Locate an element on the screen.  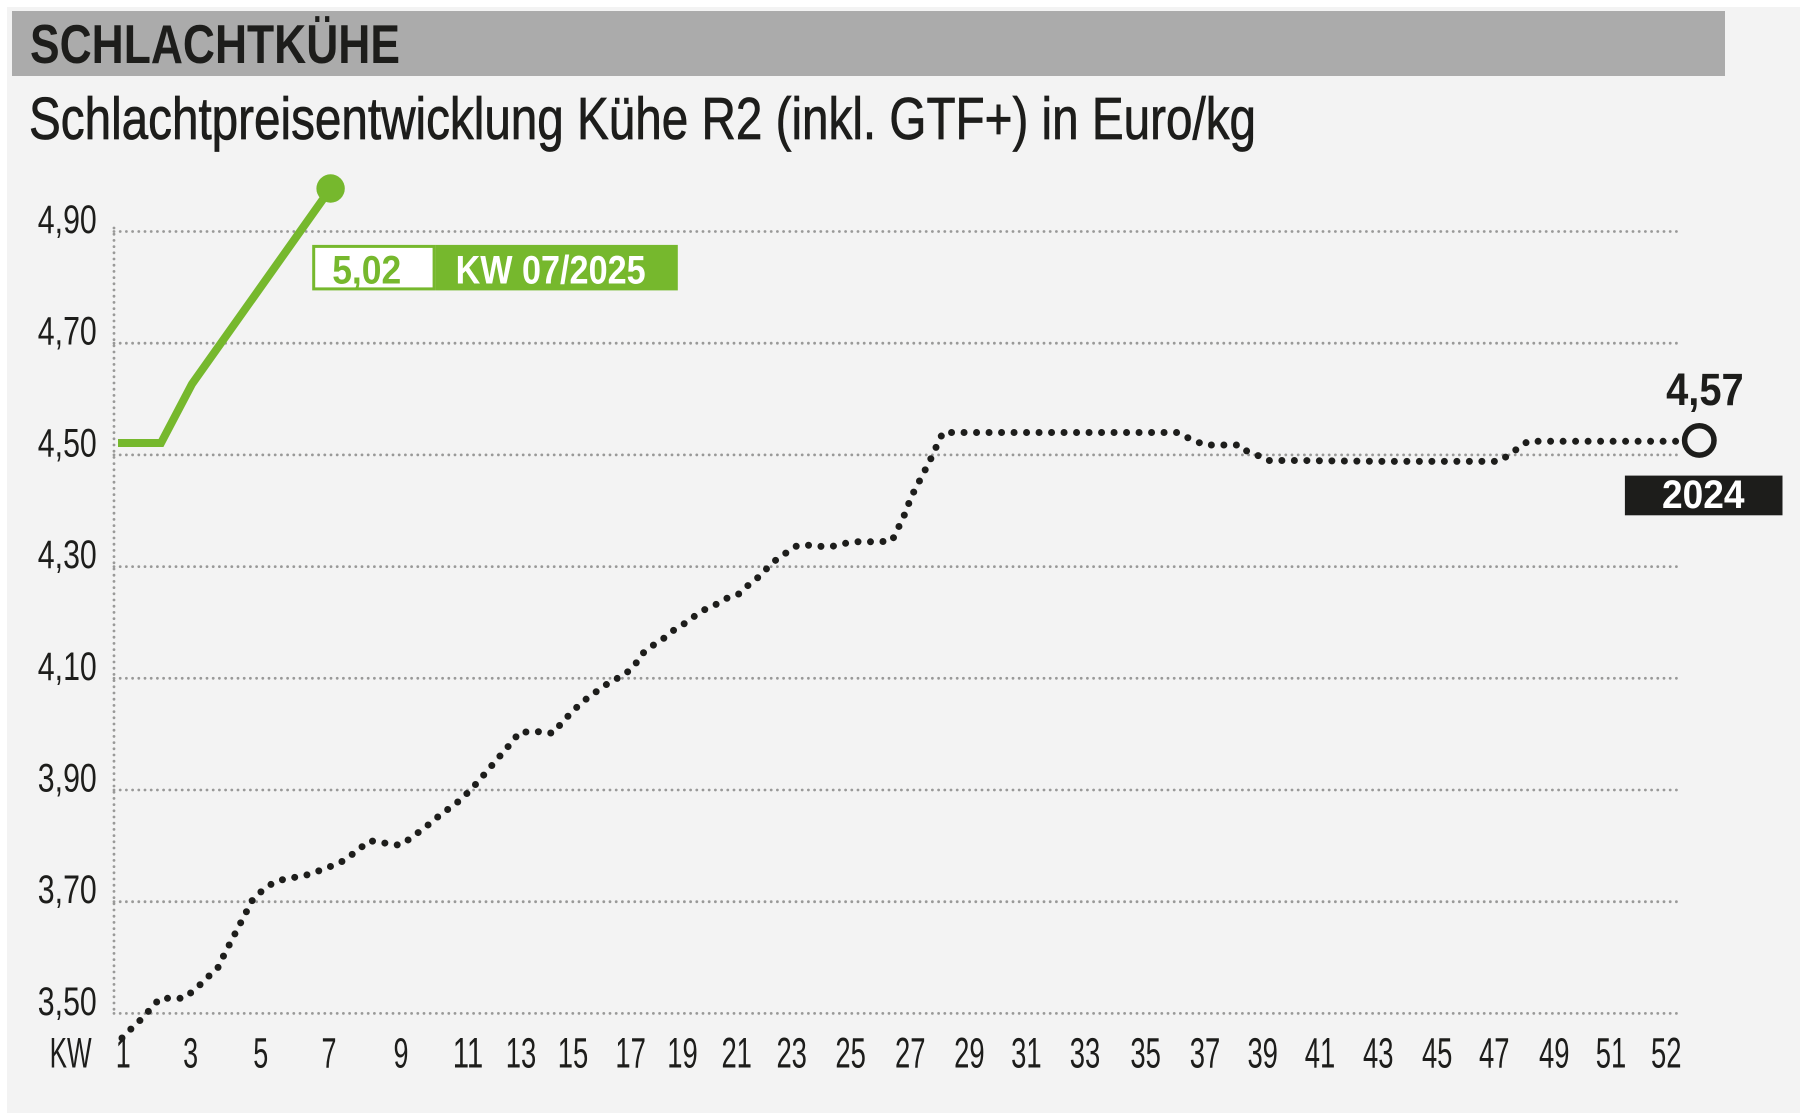
svg-text: 21 is located at coordinates (736, 1054).